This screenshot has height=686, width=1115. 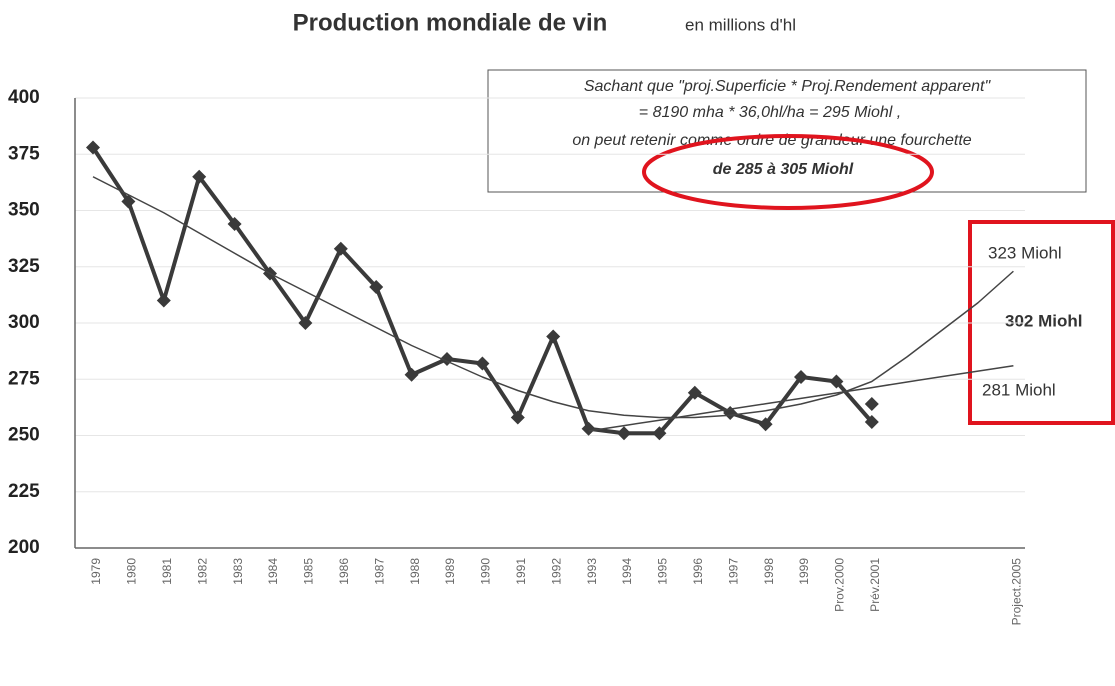 I want to click on x-tick-label: 1981, so click(x=167, y=571).